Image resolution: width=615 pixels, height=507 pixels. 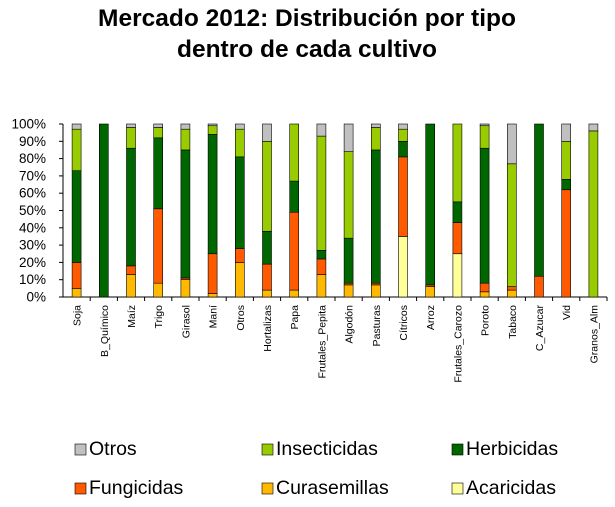 I want to click on x-category-label: Tabaco, so click(x=513, y=322).